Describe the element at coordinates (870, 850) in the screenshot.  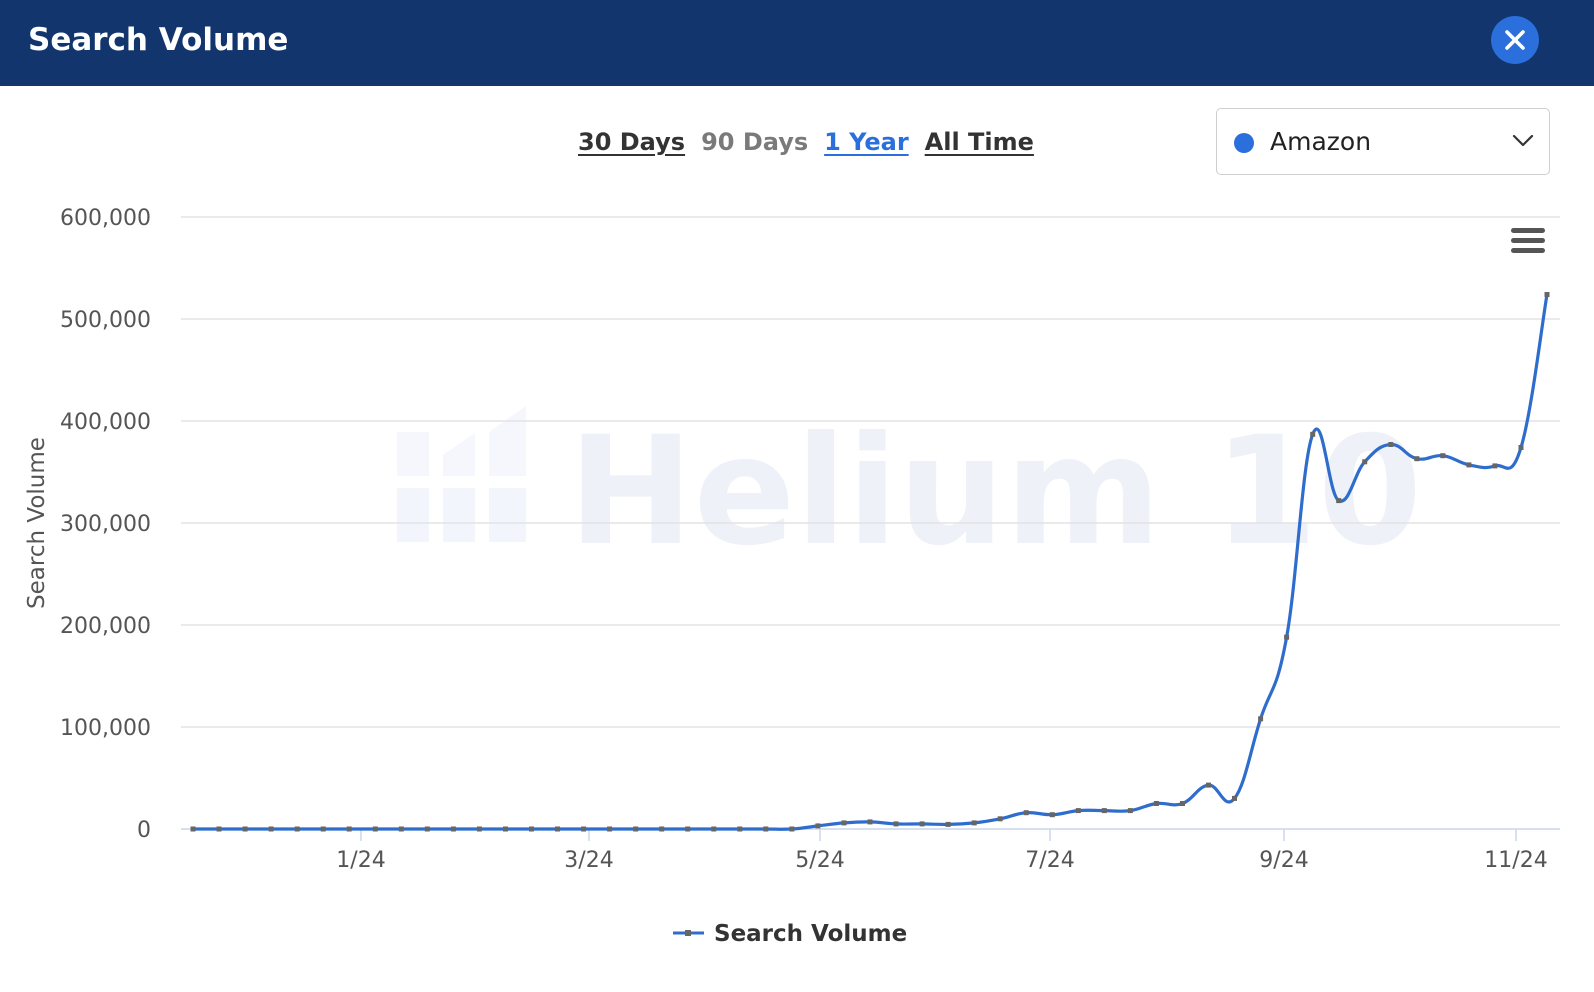
I see `x-axis: 1/24 3/24 5/24 7/24 9/24 11/24` at that location.